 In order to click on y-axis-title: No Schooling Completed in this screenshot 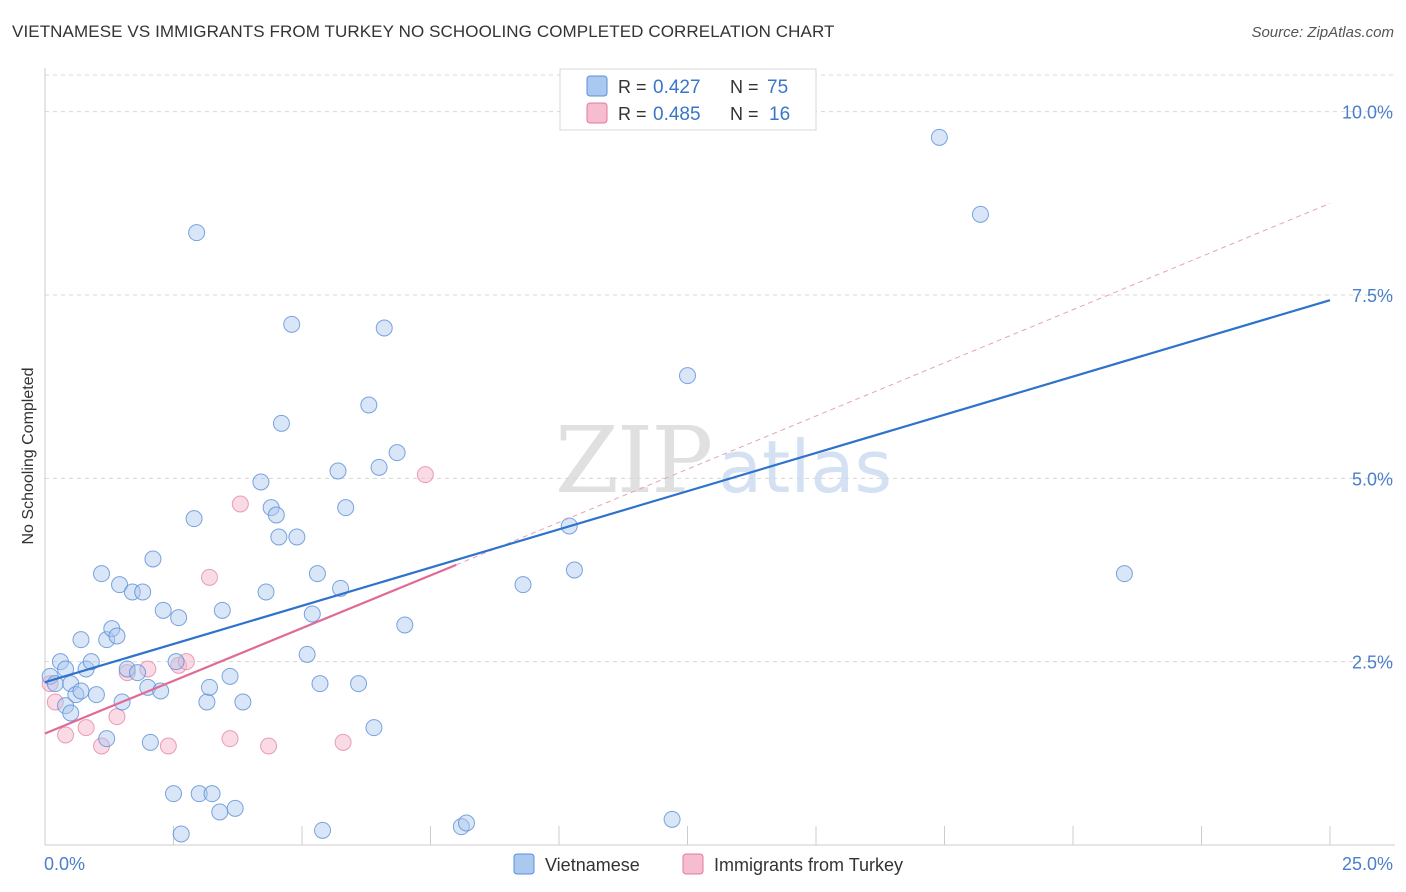, I will do `click(28, 456)`.